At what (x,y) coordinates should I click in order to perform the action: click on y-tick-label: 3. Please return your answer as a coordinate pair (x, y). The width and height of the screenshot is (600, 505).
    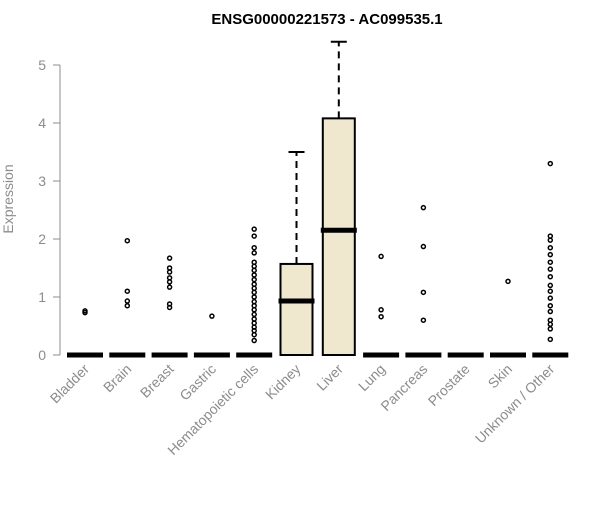
    Looking at the image, I should click on (42, 181).